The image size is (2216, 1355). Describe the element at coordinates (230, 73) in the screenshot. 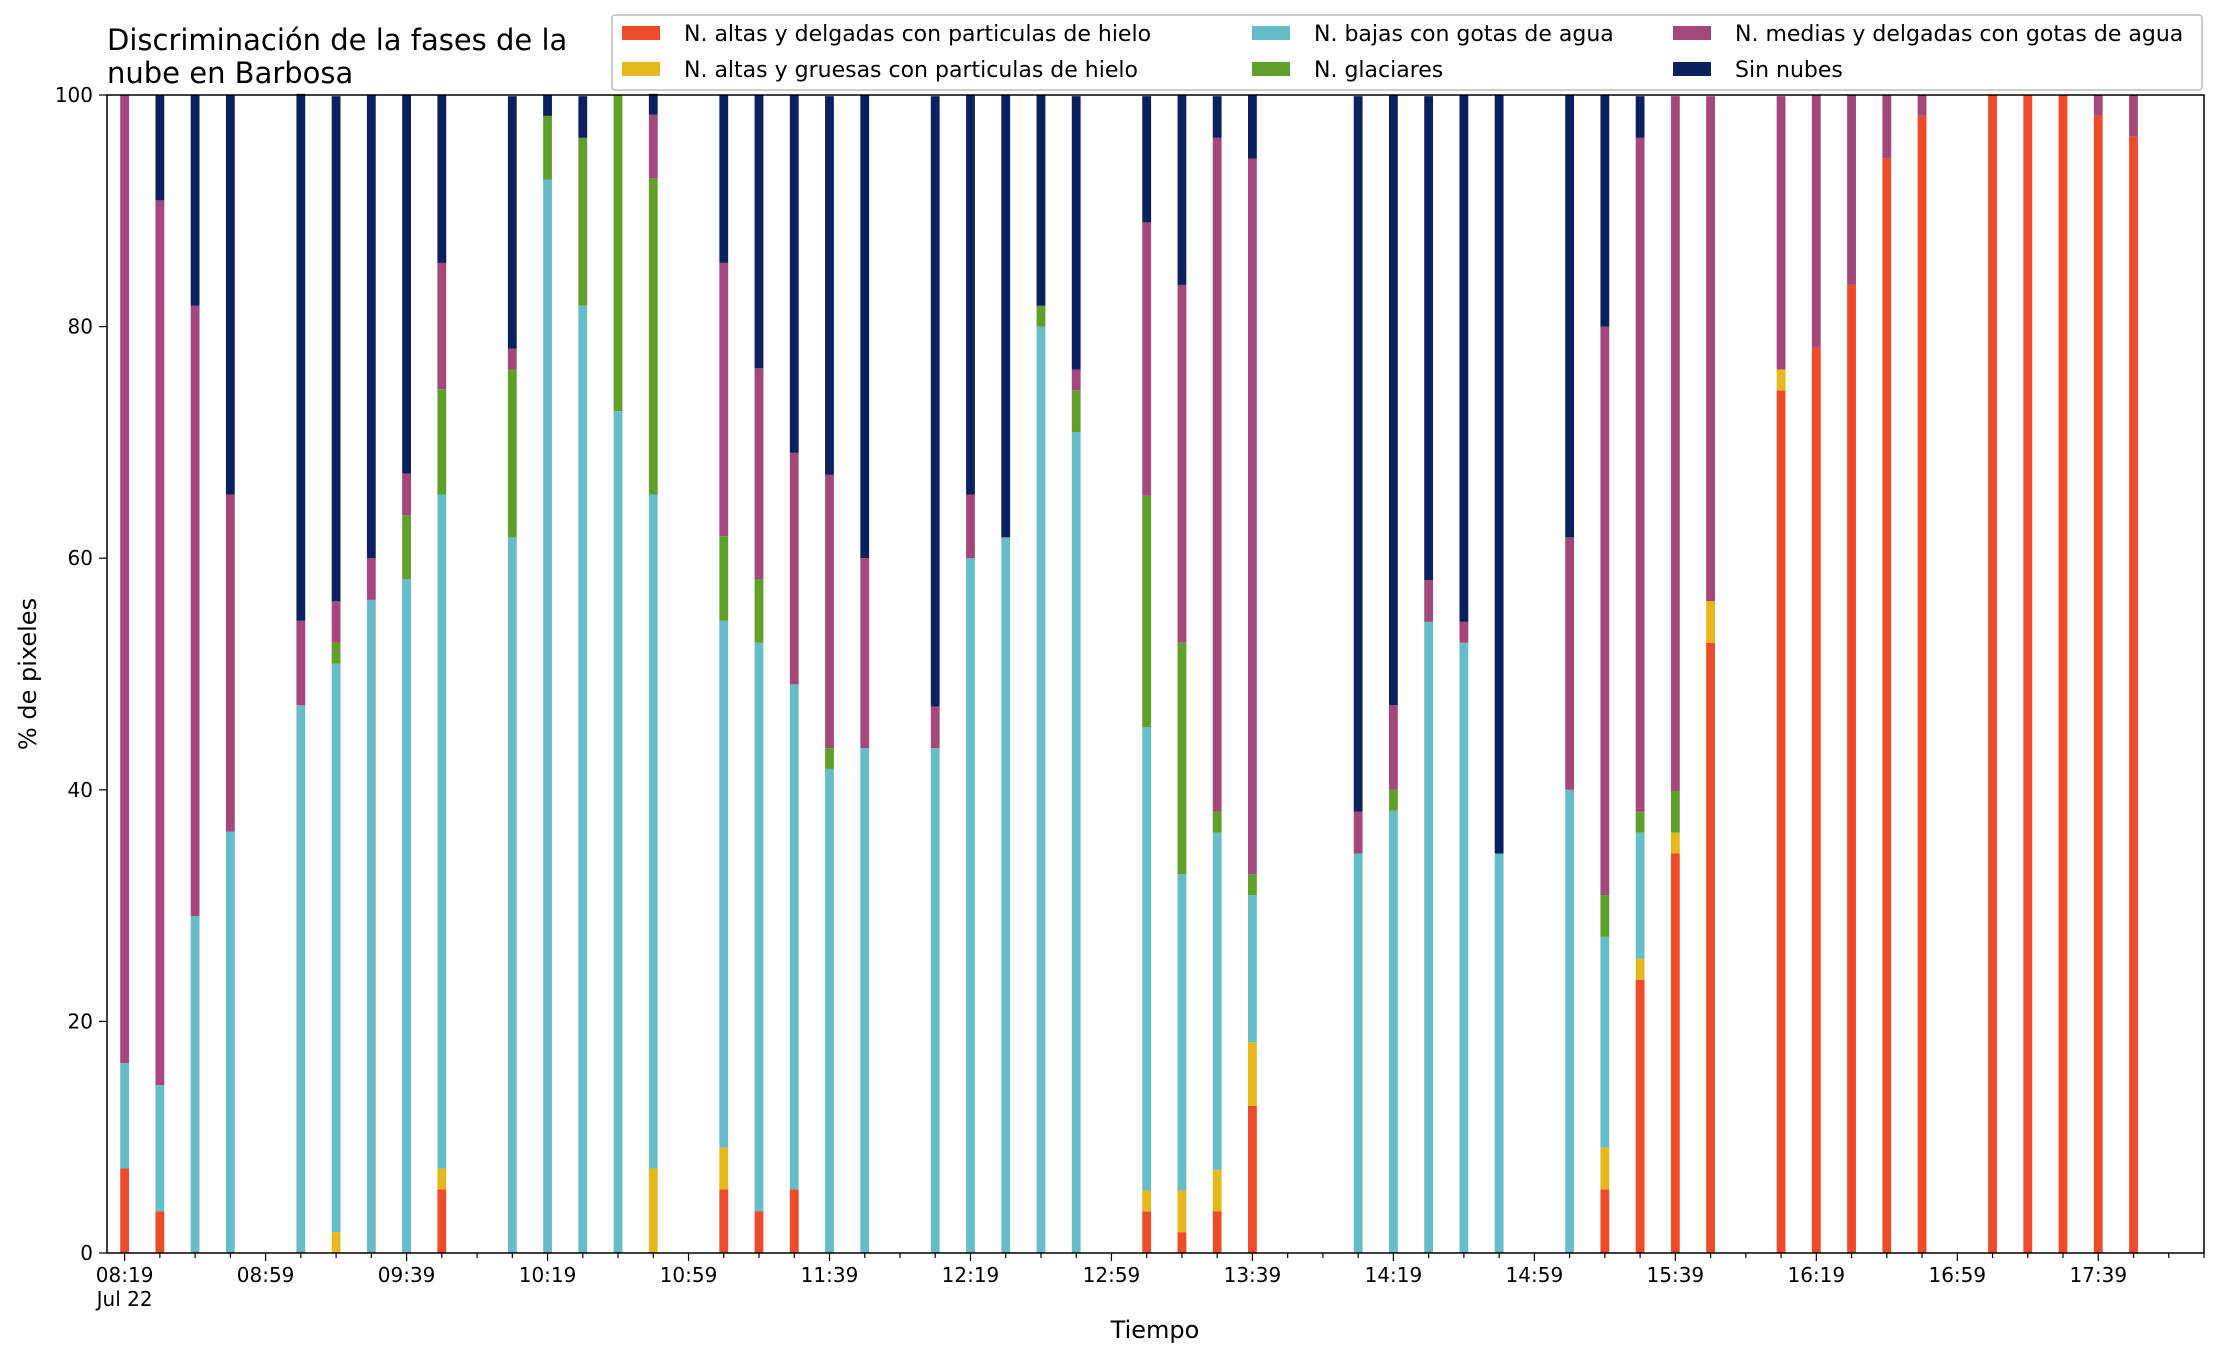

I see `chart-title-line-2: nube en Barbosa` at that location.